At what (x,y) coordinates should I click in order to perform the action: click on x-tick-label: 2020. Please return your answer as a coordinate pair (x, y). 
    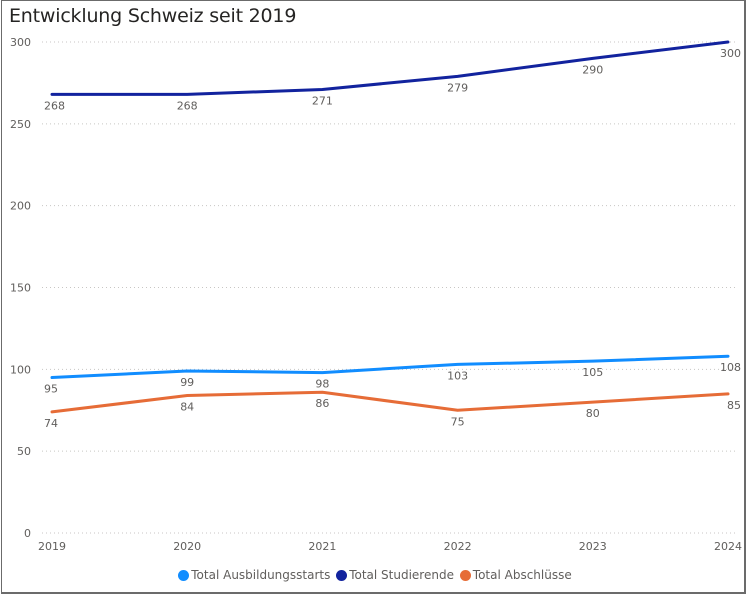
    Looking at the image, I should click on (187, 546).